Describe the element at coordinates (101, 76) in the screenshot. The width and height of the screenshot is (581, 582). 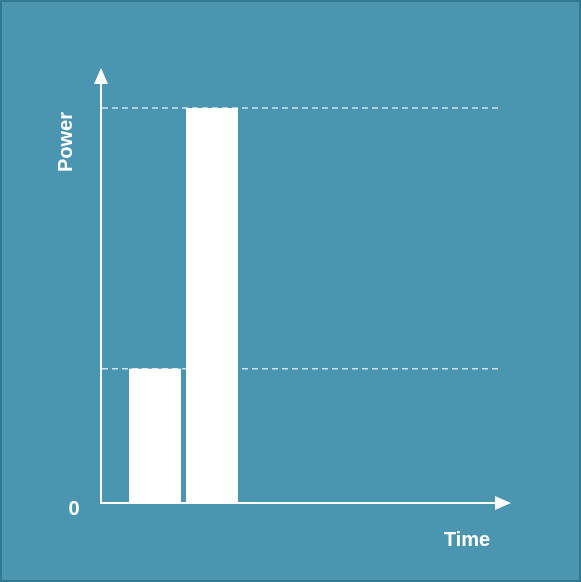
I see `y-axis-arrowhead` at that location.